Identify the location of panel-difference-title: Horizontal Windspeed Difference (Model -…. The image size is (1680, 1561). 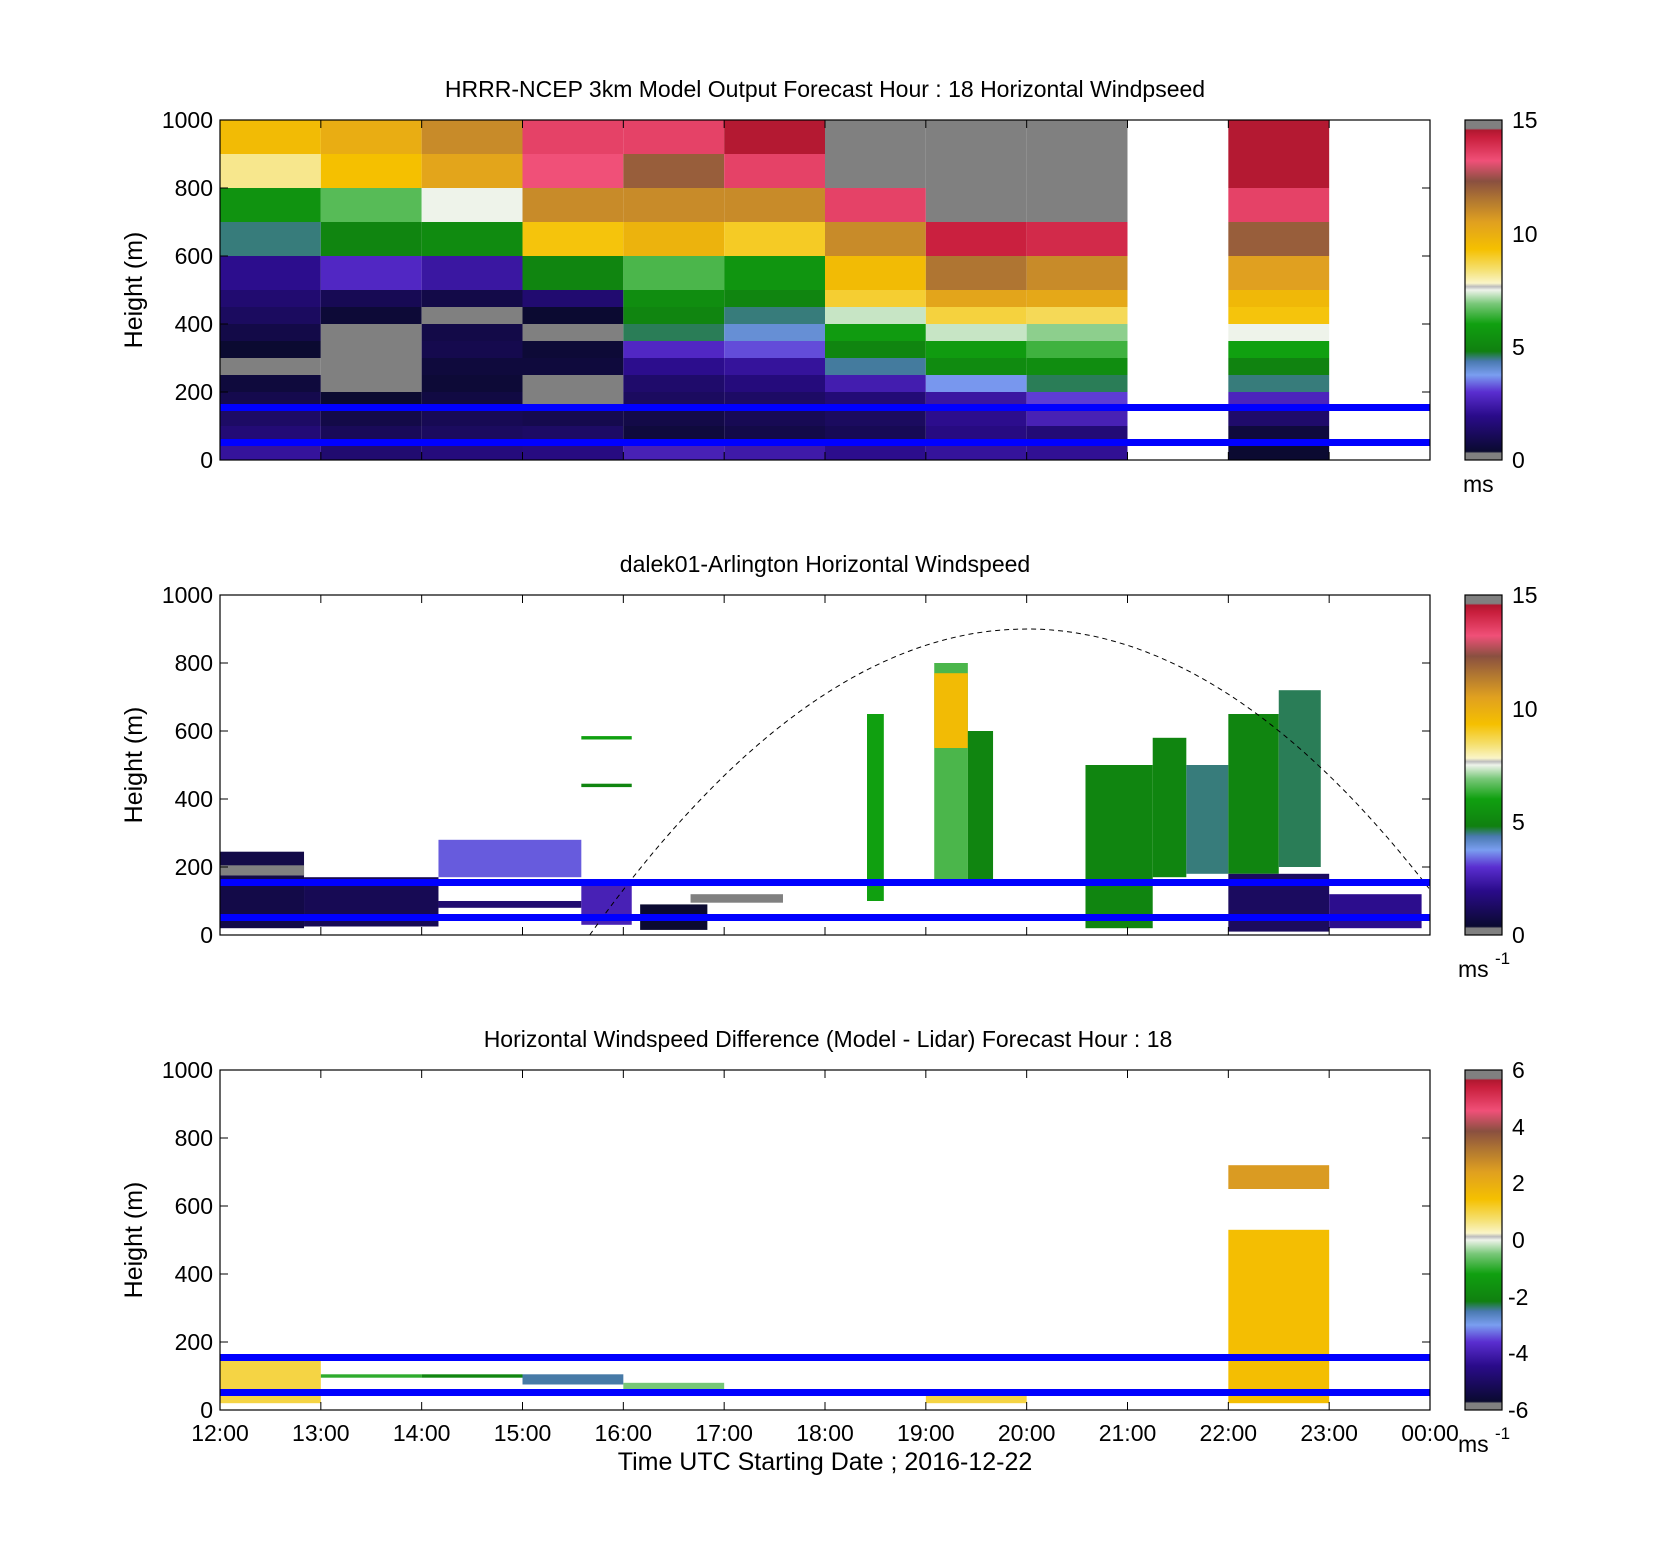
(828, 1039).